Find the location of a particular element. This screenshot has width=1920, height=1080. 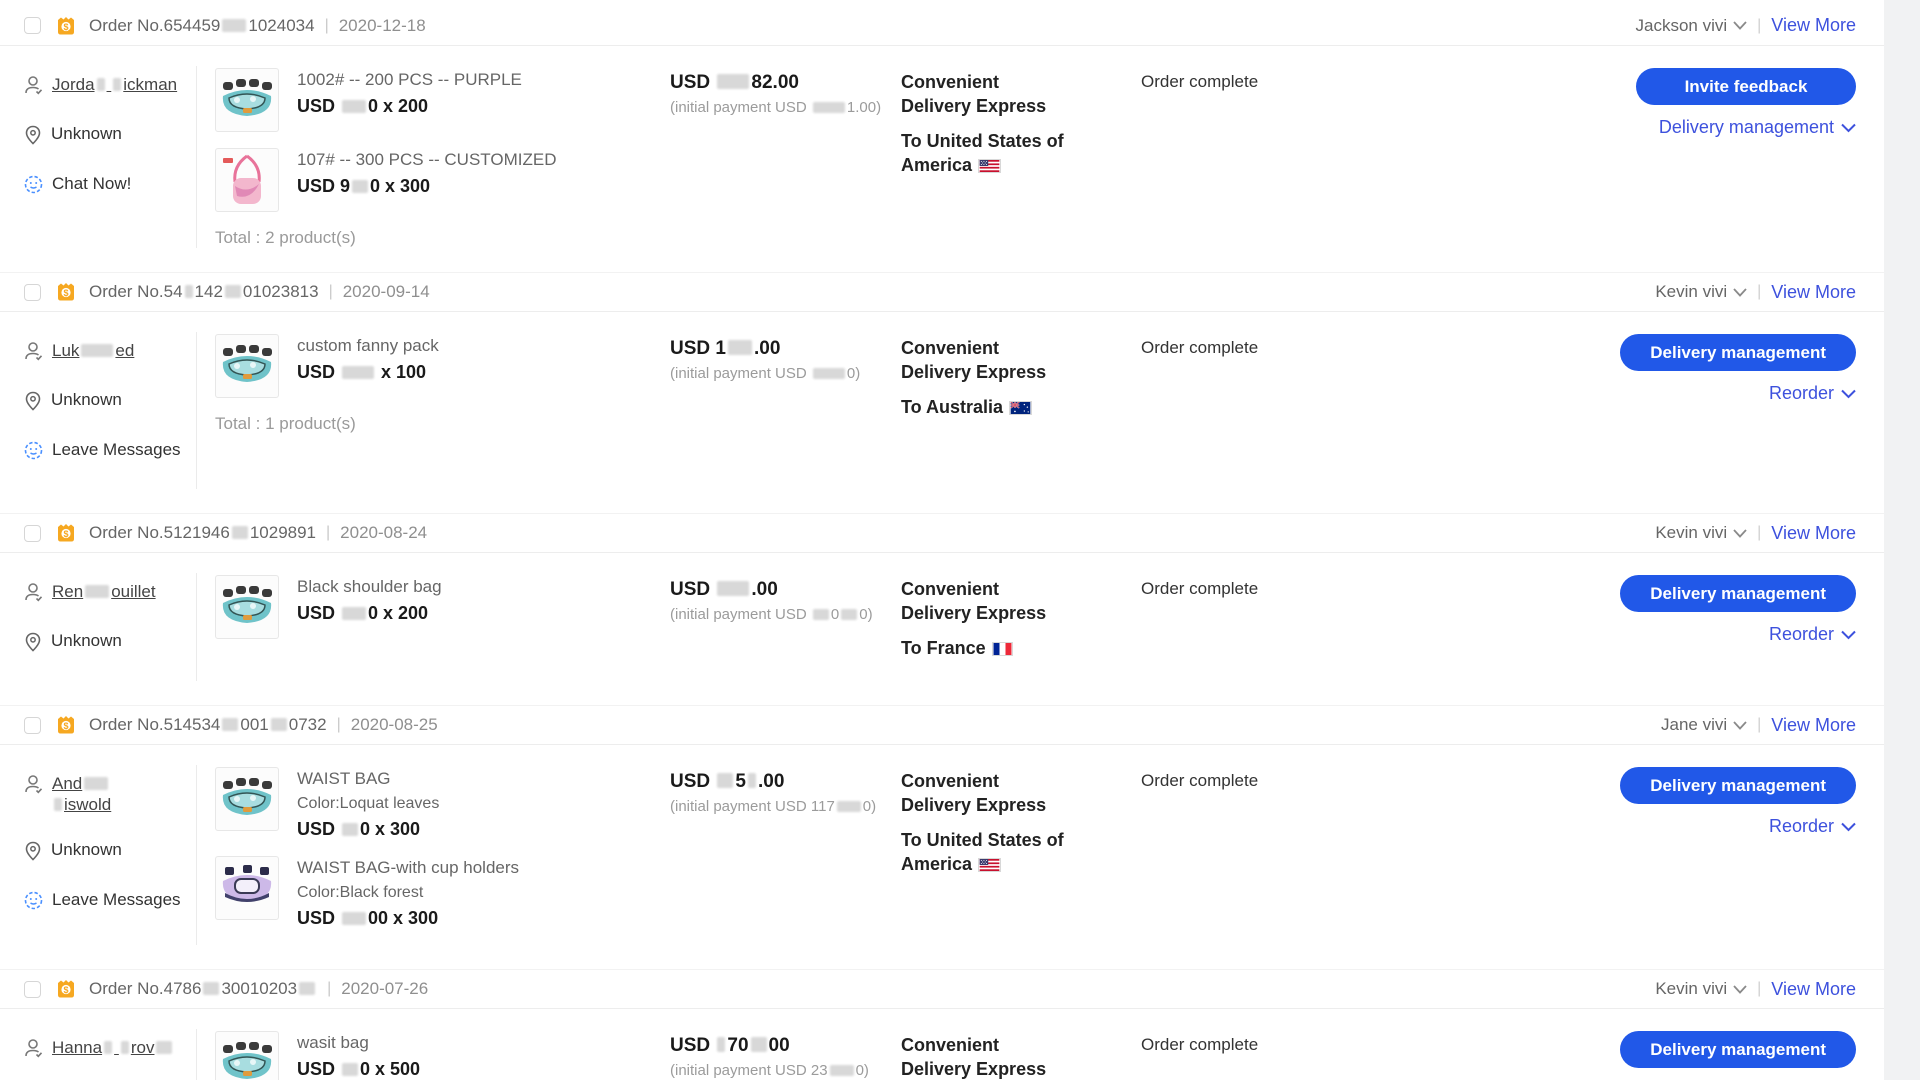

contact-name: Jackson vivi is located at coordinates (1681, 25).